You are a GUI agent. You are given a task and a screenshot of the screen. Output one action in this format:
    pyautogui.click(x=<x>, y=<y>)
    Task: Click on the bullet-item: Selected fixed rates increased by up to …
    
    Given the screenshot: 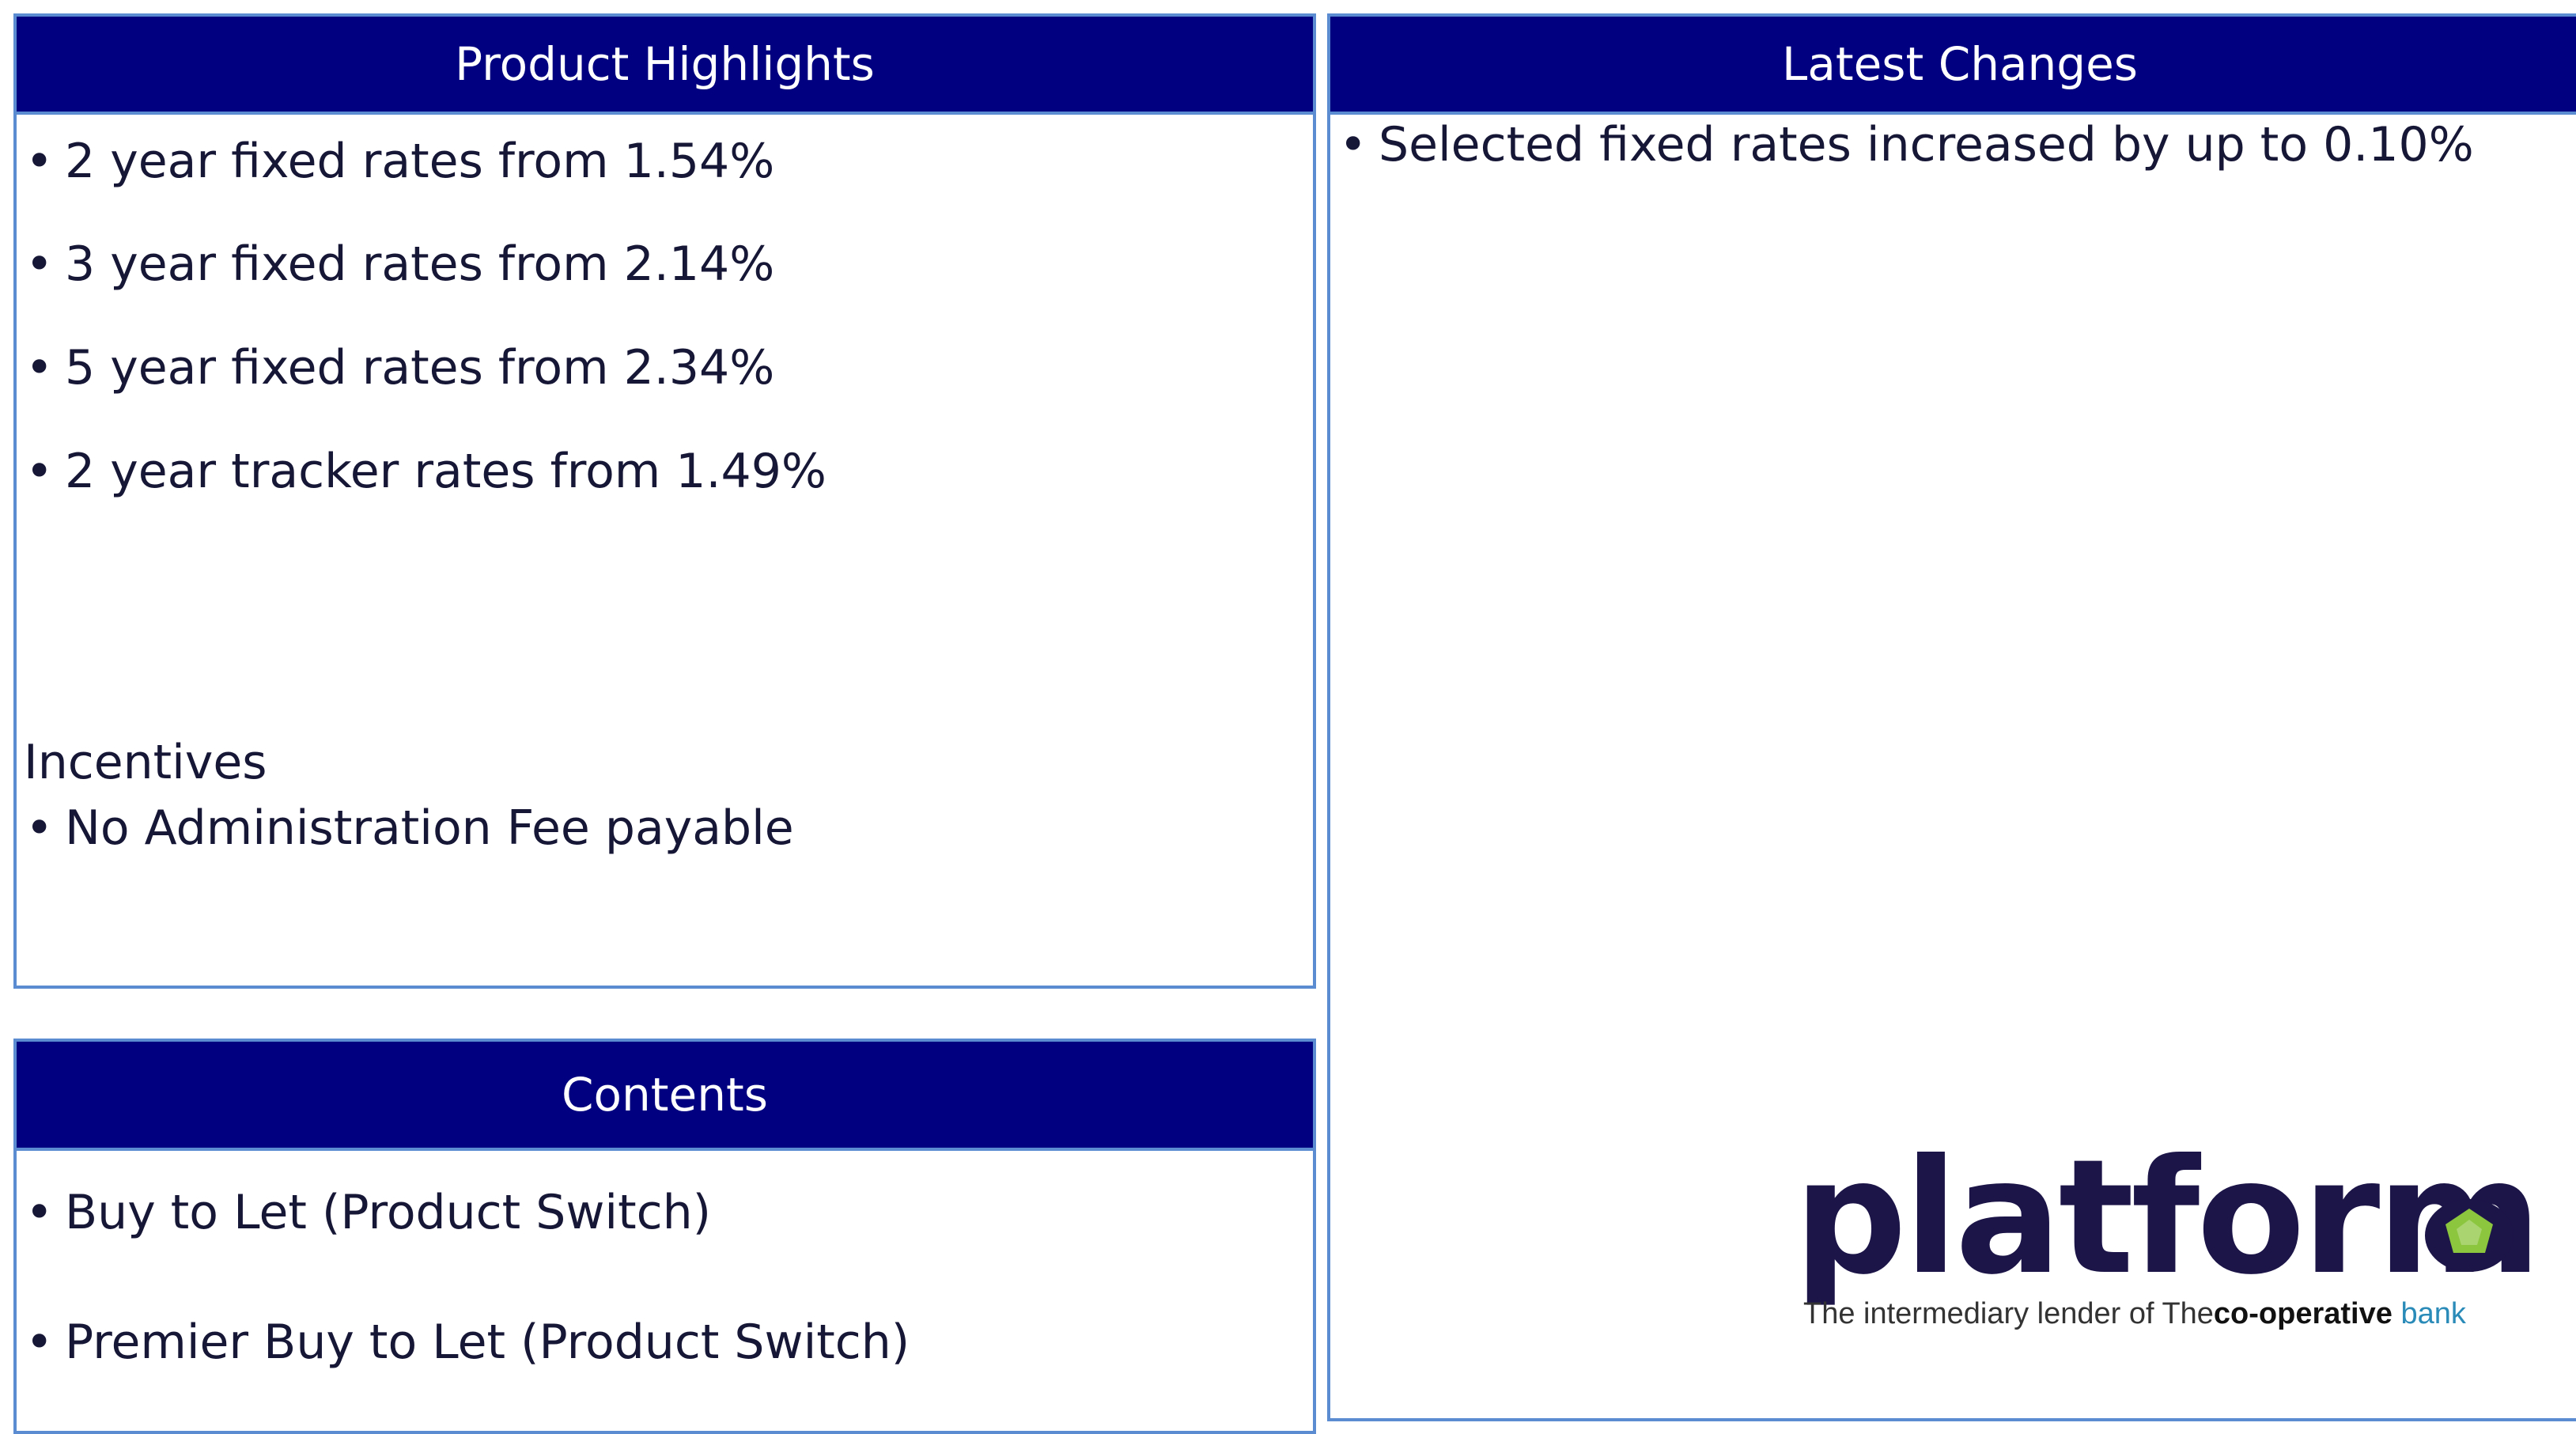 What is the action you would take?
    pyautogui.click(x=1907, y=144)
    